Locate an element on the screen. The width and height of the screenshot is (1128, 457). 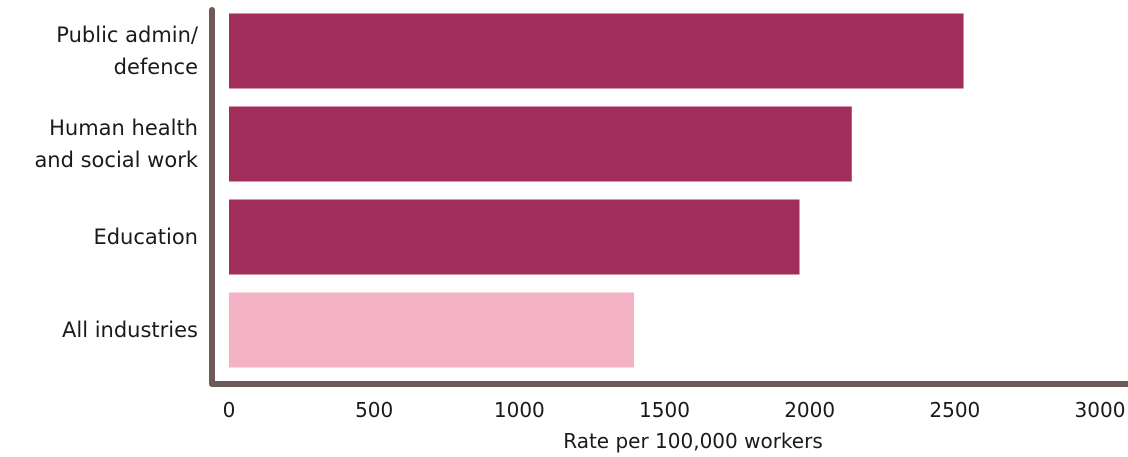
x-tick-label: 0 is located at coordinates (229, 410).